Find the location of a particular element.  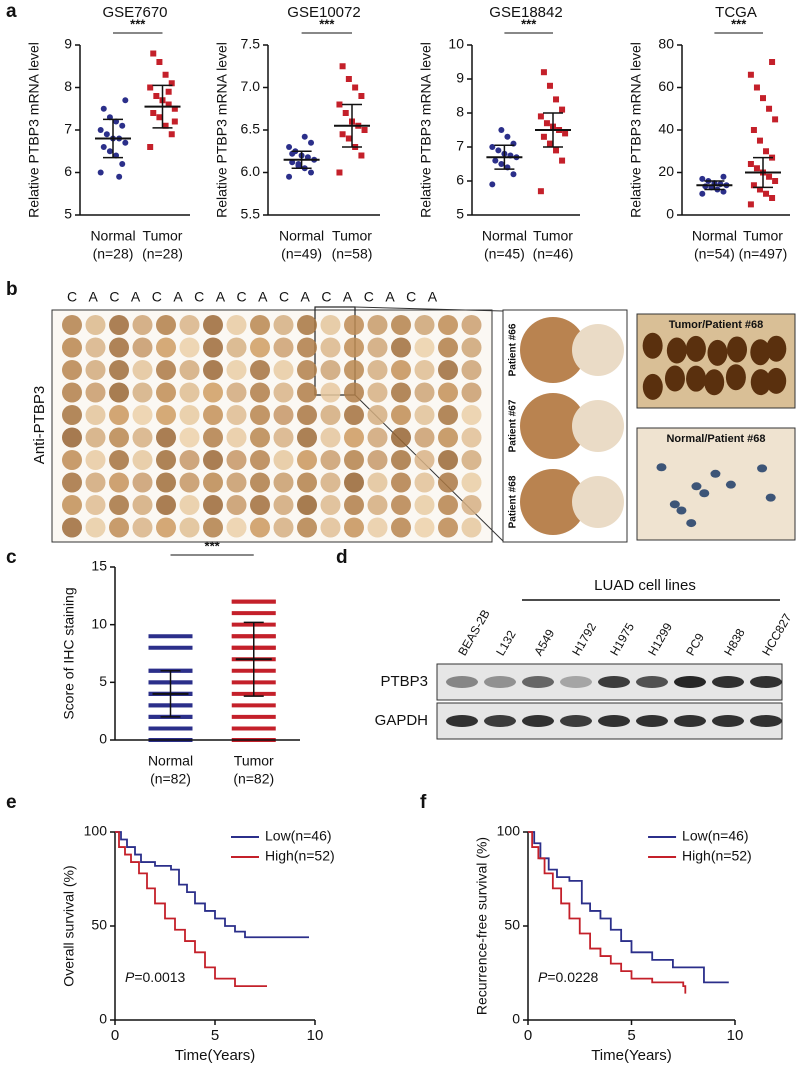

x-tick-label: Normal is located at coordinates (504, 236).